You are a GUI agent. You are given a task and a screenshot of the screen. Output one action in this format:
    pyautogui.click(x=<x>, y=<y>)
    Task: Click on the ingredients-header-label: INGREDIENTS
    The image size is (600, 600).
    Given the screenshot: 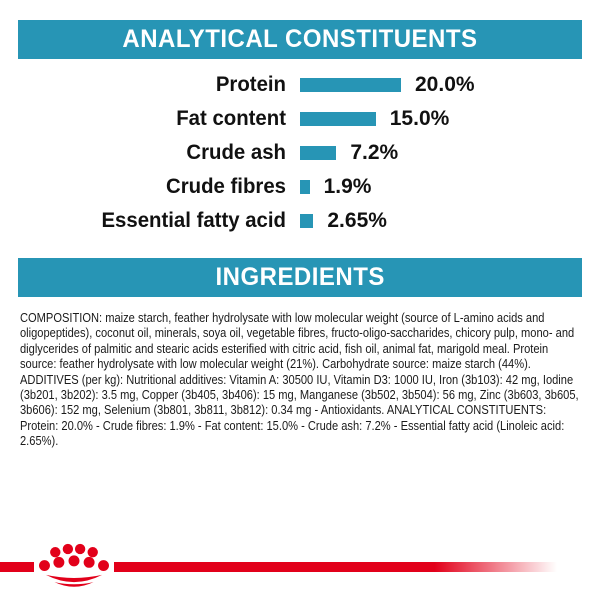 What is the action you would take?
    pyautogui.click(x=300, y=277)
    